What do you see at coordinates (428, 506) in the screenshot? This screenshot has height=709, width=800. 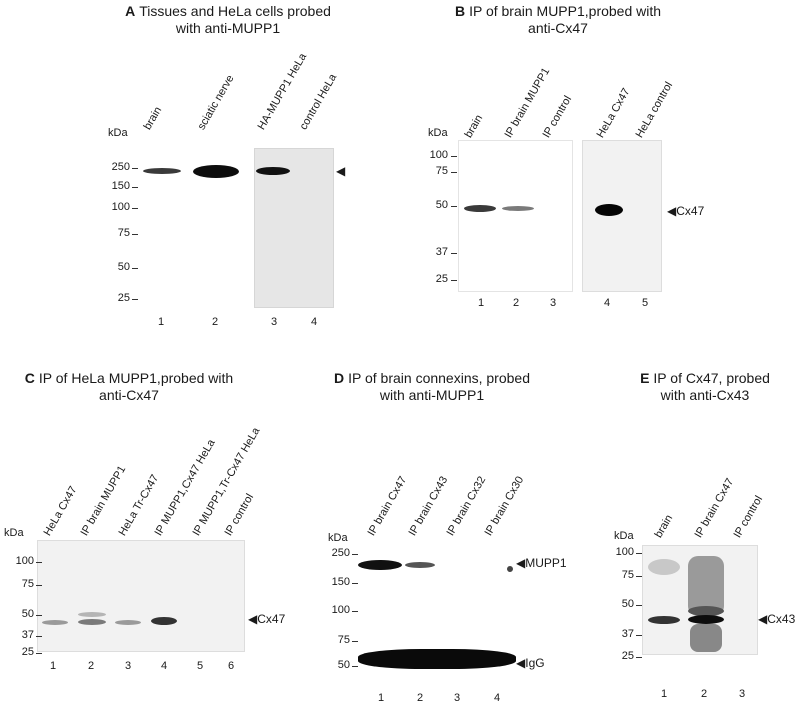 I see `panel-d-lane-label-2: IP brain Cx43` at bounding box center [428, 506].